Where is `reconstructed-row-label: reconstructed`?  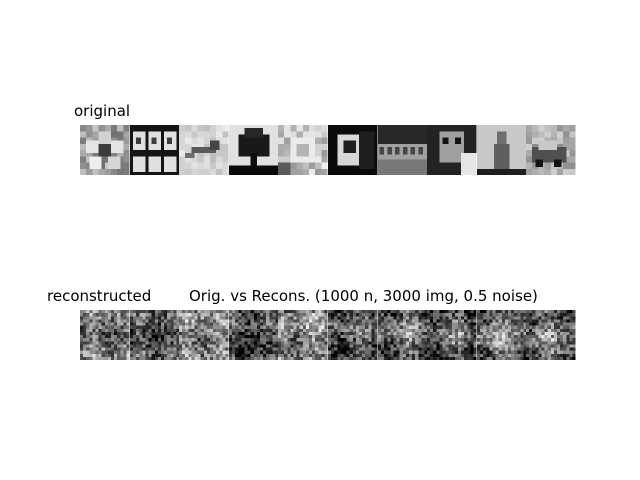 reconstructed-row-label: reconstructed is located at coordinates (99, 296).